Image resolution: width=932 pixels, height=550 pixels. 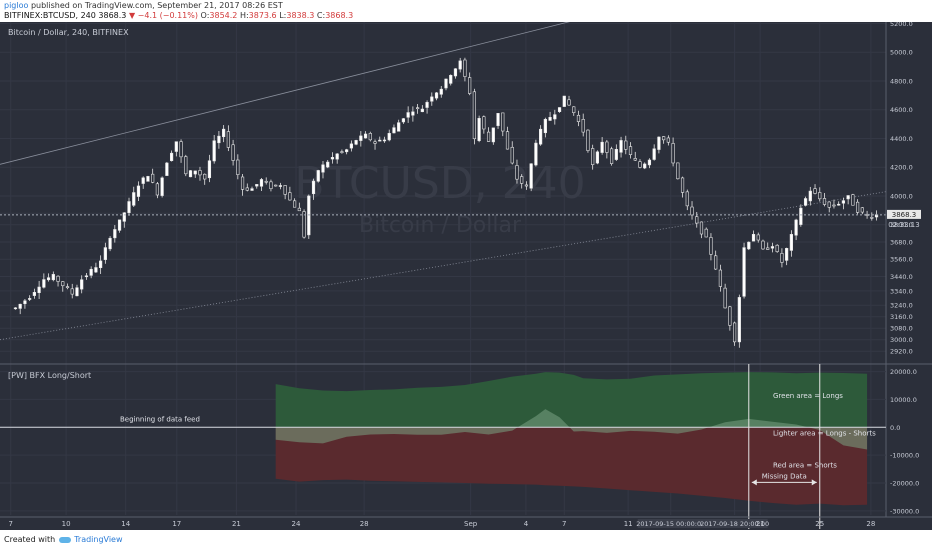 I want to click on time-tick-label: 28, so click(x=870, y=524).